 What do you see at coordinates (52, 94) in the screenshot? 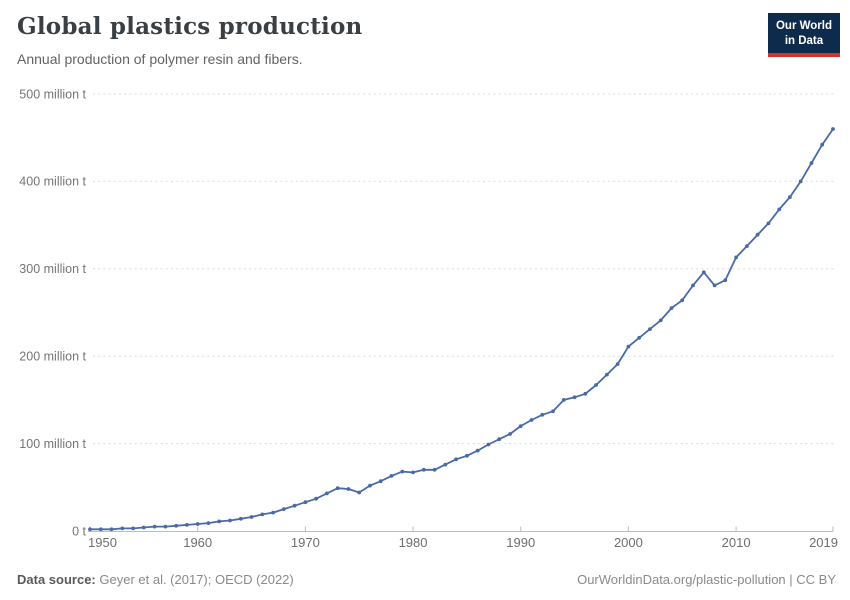
I see `y-axis-tick-label: 500 million t` at bounding box center [52, 94].